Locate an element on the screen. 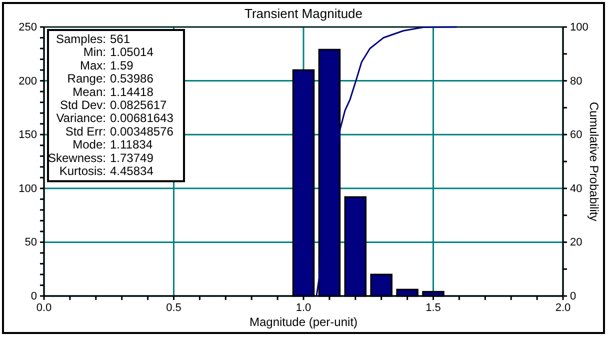 This screenshot has height=338, width=609. annotation: Max: 1.59 is located at coordinates (107, 65).